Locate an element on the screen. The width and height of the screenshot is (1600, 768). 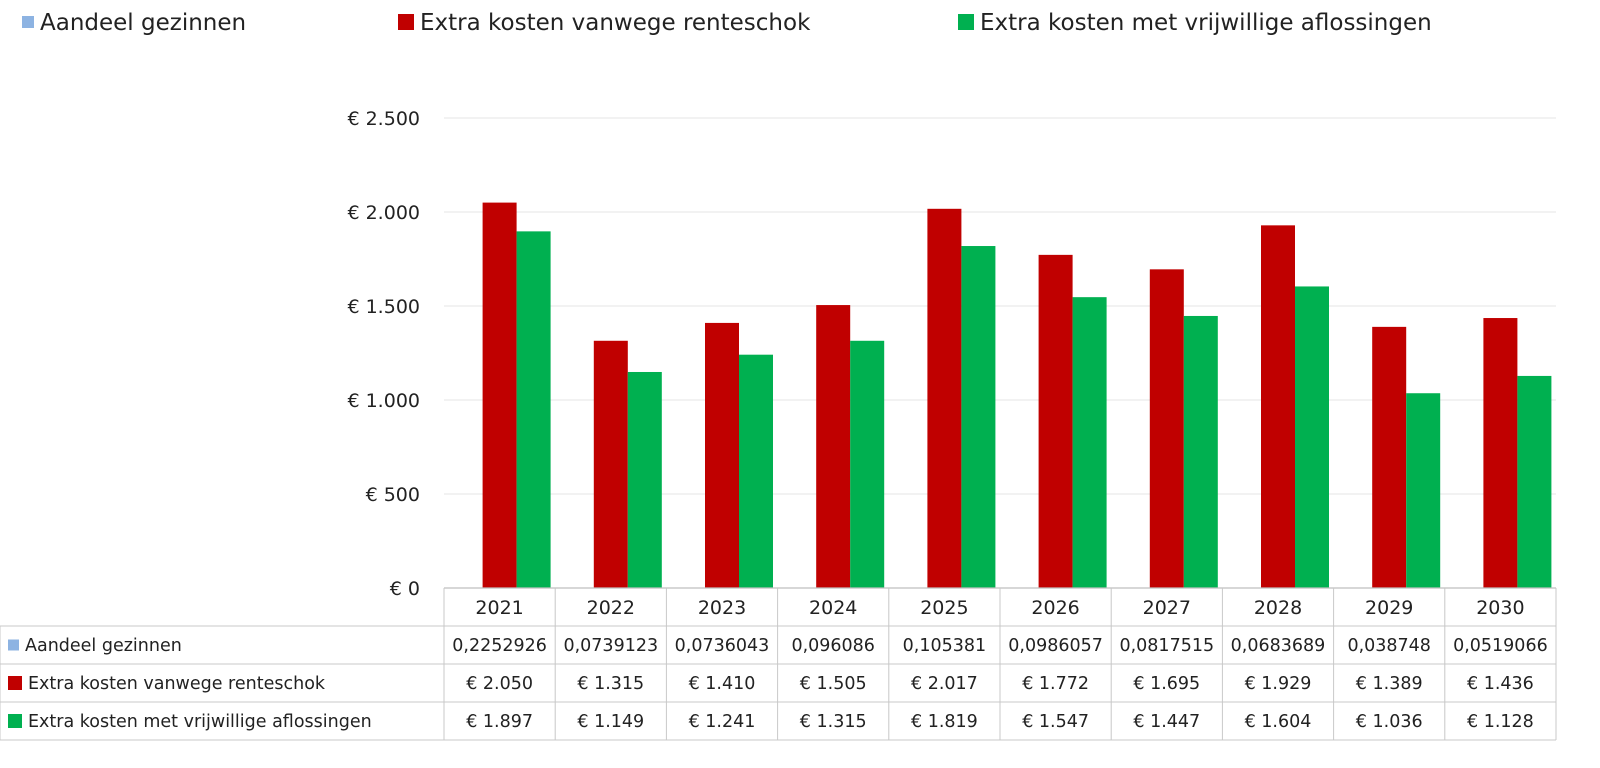
x-tick-label: 2028 is located at coordinates (1278, 608).